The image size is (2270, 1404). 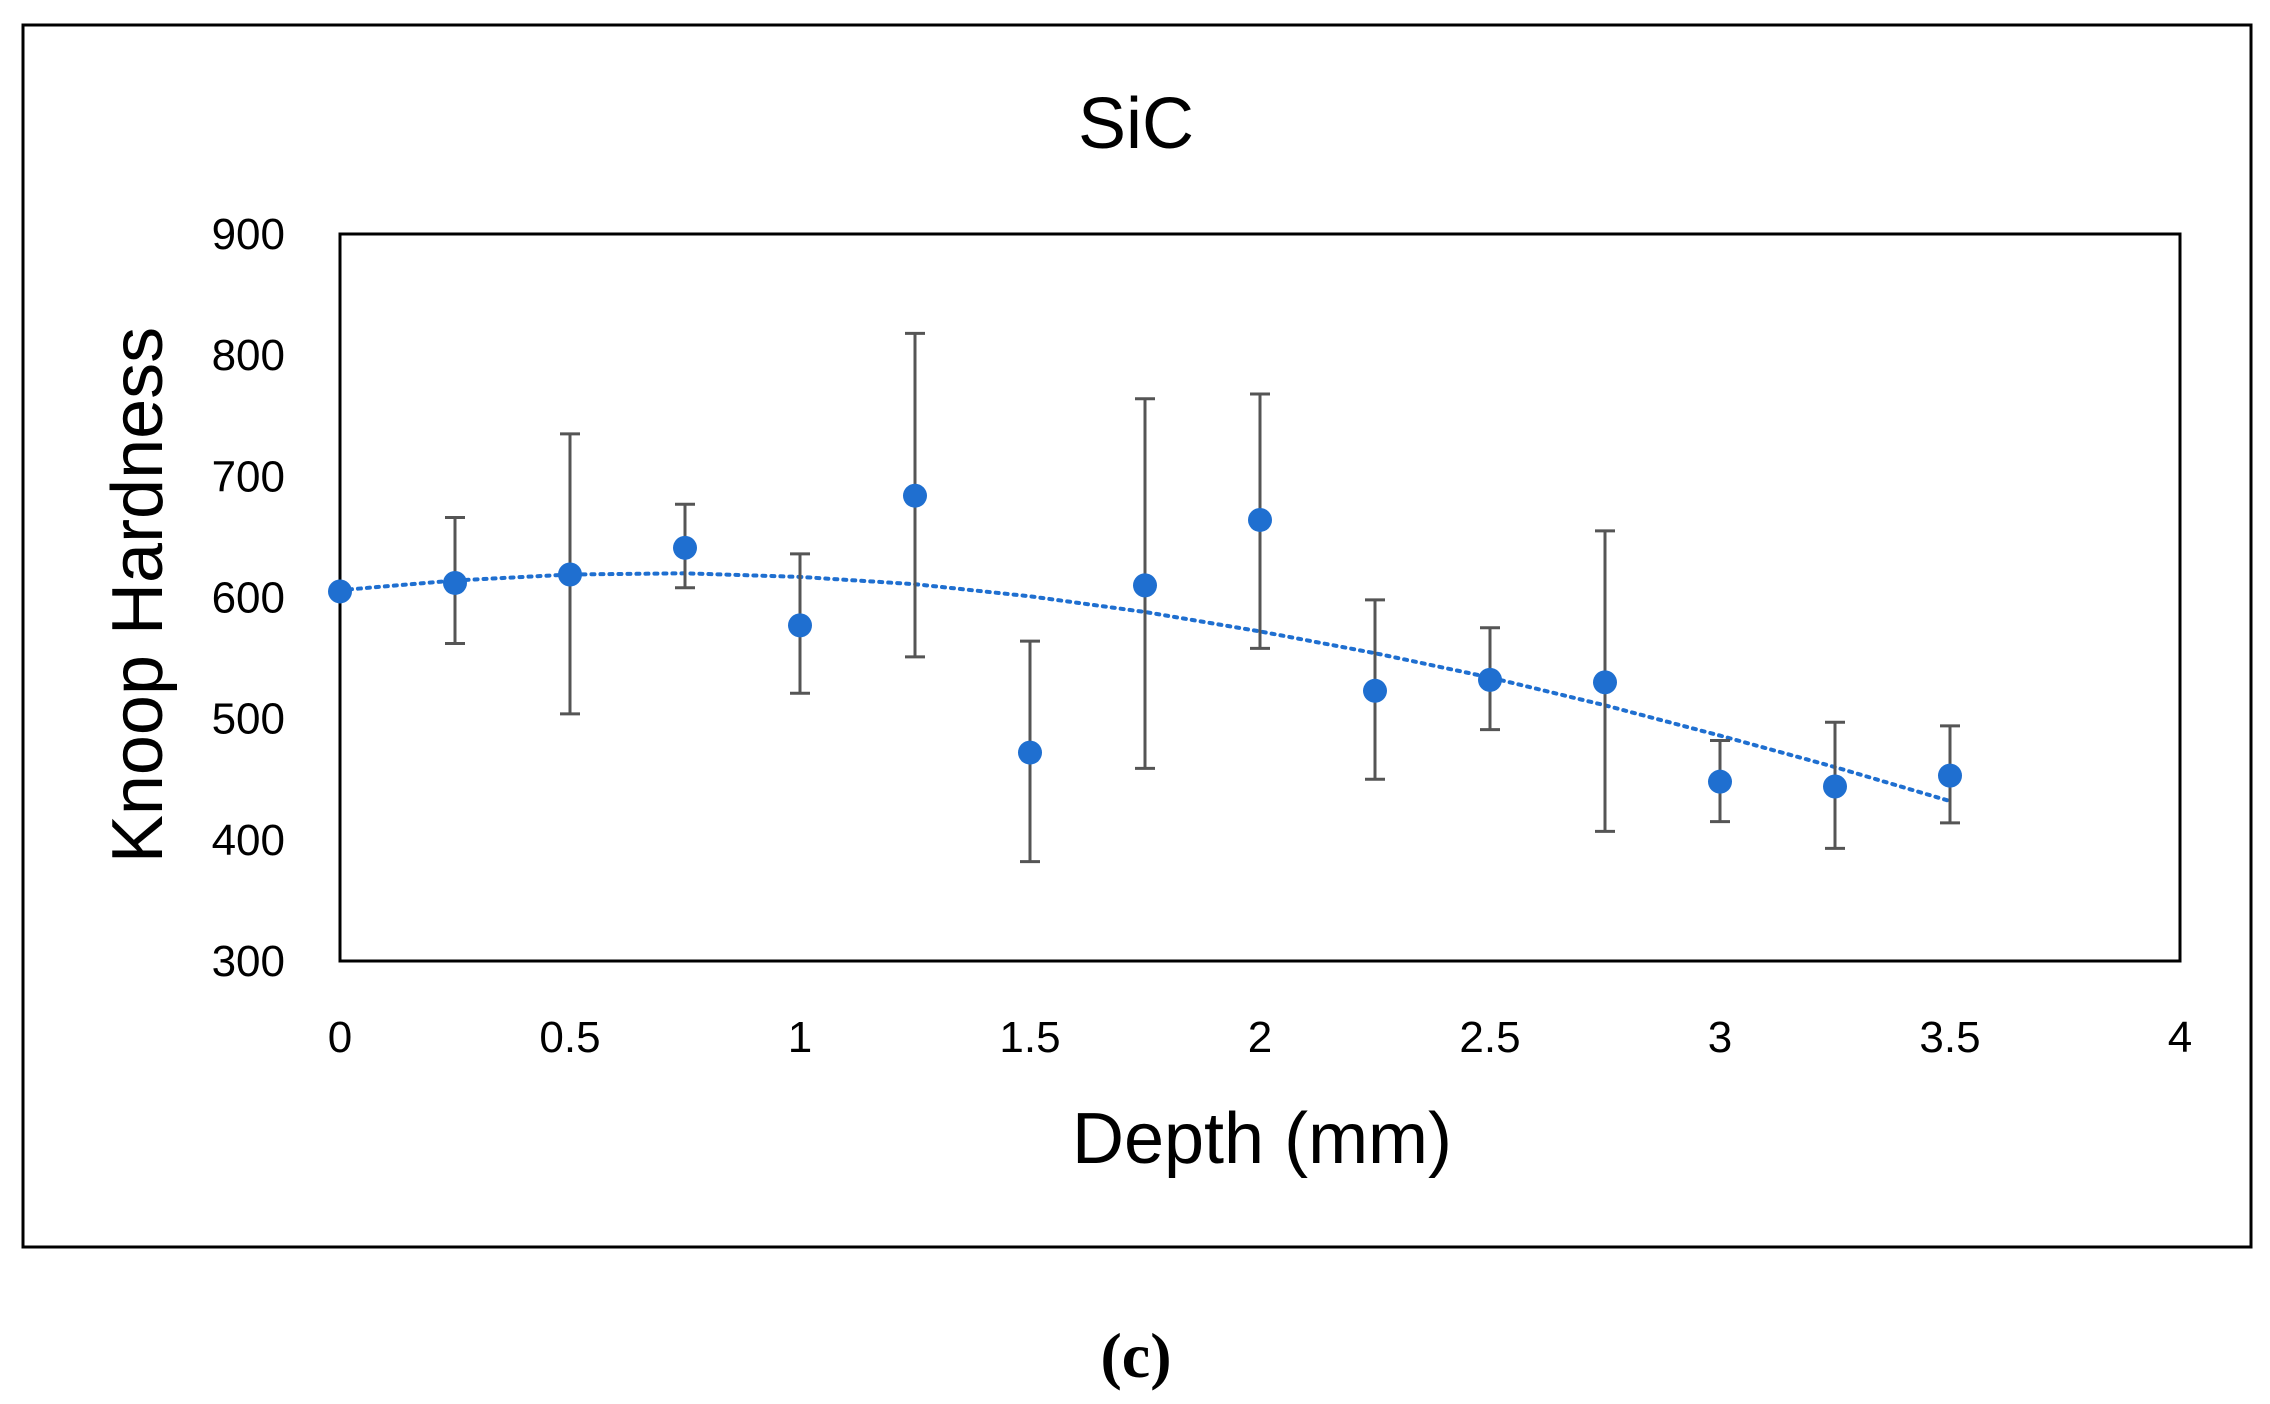 I want to click on x-axis-ticks: 0 0.5 1 1.5 2 2.5 3 3.5 4, so click(x=1260, y=1037).